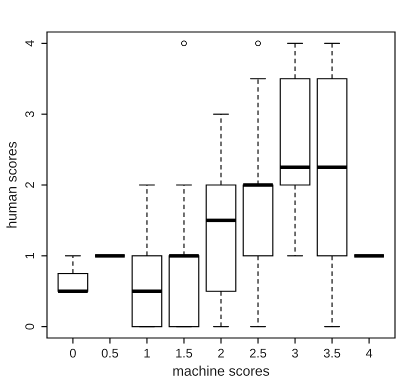  What do you see at coordinates (11, 185) in the screenshot?
I see `y-axis-title: human scores` at bounding box center [11, 185].